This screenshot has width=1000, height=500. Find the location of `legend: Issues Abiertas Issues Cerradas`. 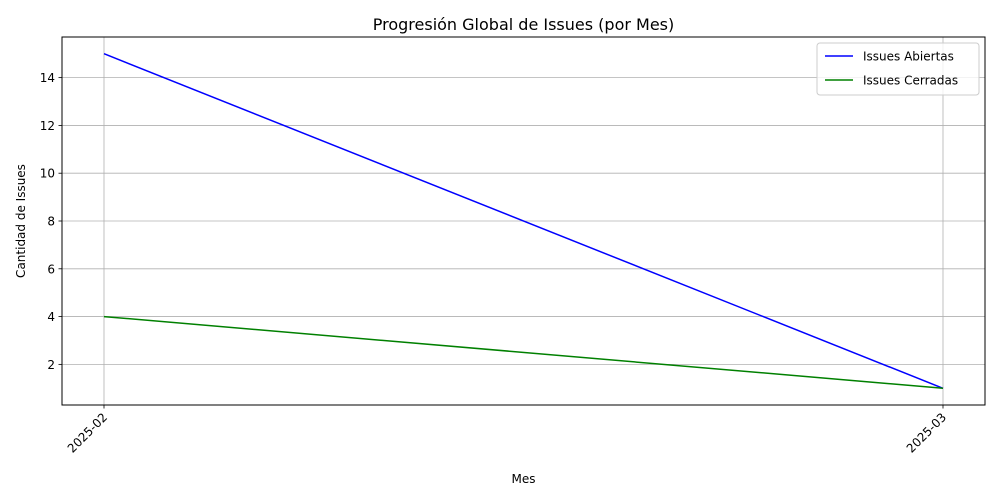

legend: Issues Abiertas Issues Cerradas is located at coordinates (898, 69).